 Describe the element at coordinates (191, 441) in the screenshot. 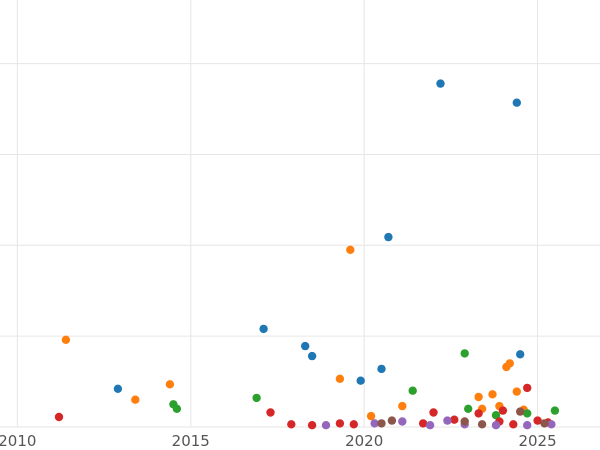

I see `x-tick-label: 2015` at that location.